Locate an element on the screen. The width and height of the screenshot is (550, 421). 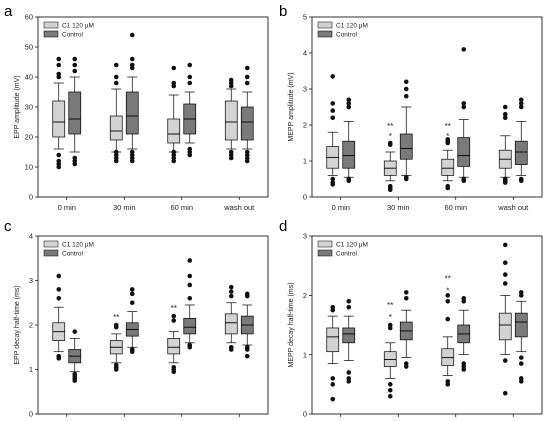
y-tick-label: 20 is located at coordinates (29, 137).